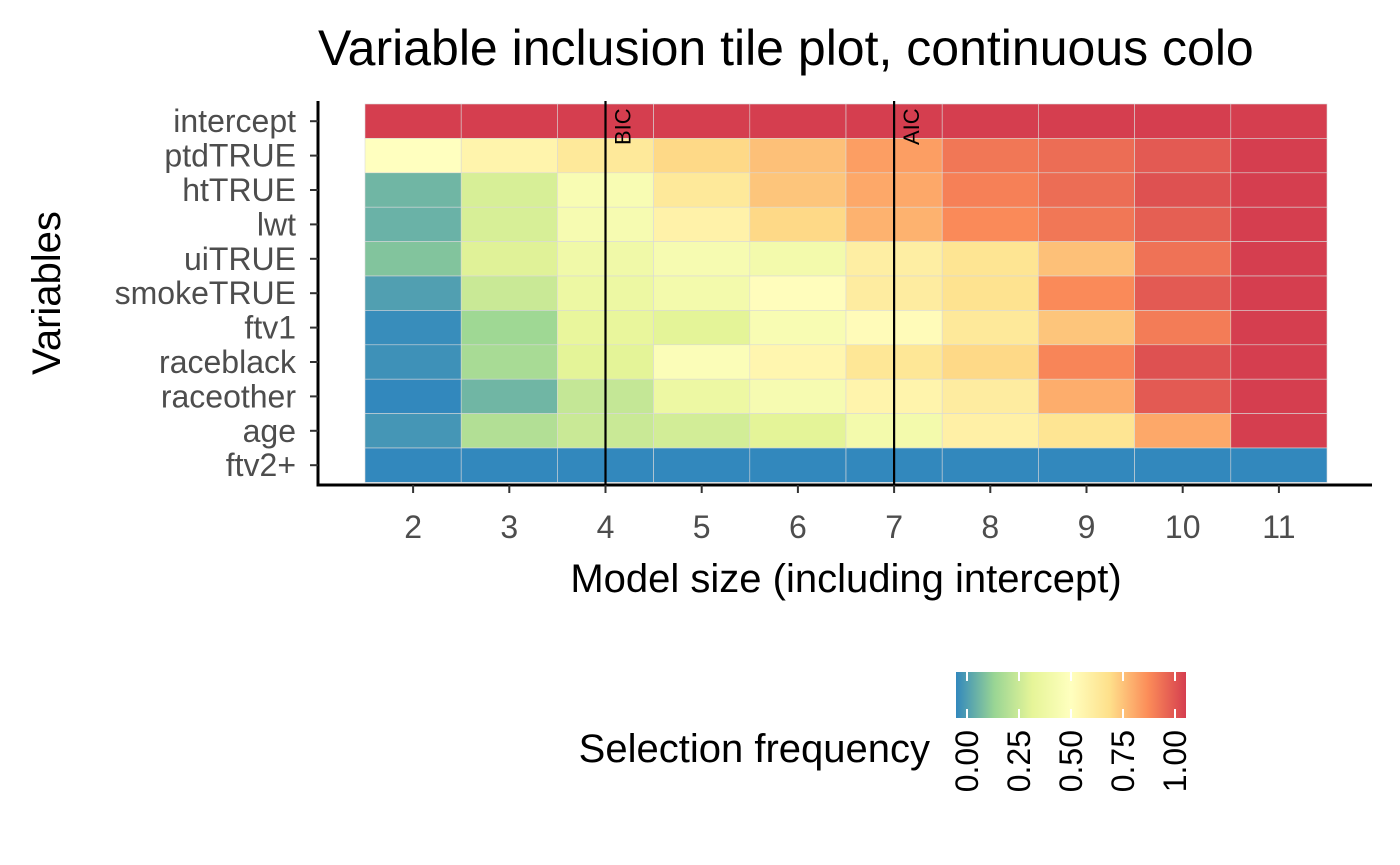 The width and height of the screenshot is (1400, 865). What do you see at coordinates (911, 126) in the screenshot?
I see `vline-label-aic: AIC` at bounding box center [911, 126].